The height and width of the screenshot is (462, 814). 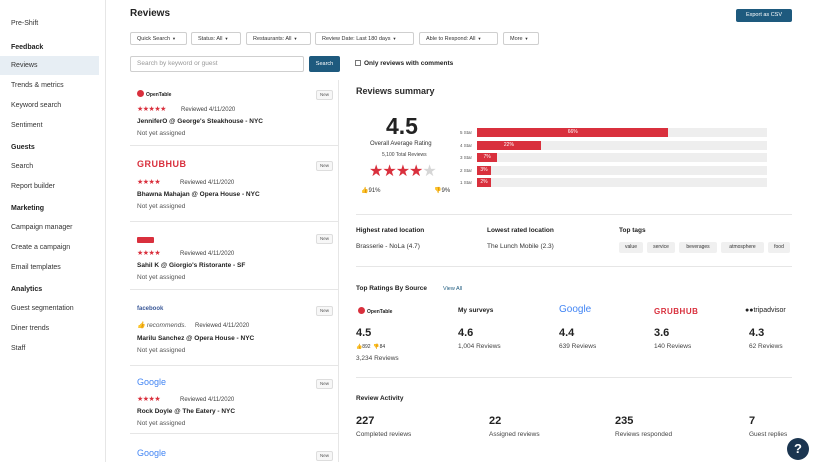 I want to click on filter-quick-search: Quick Search ▼, so click(x=158, y=38).